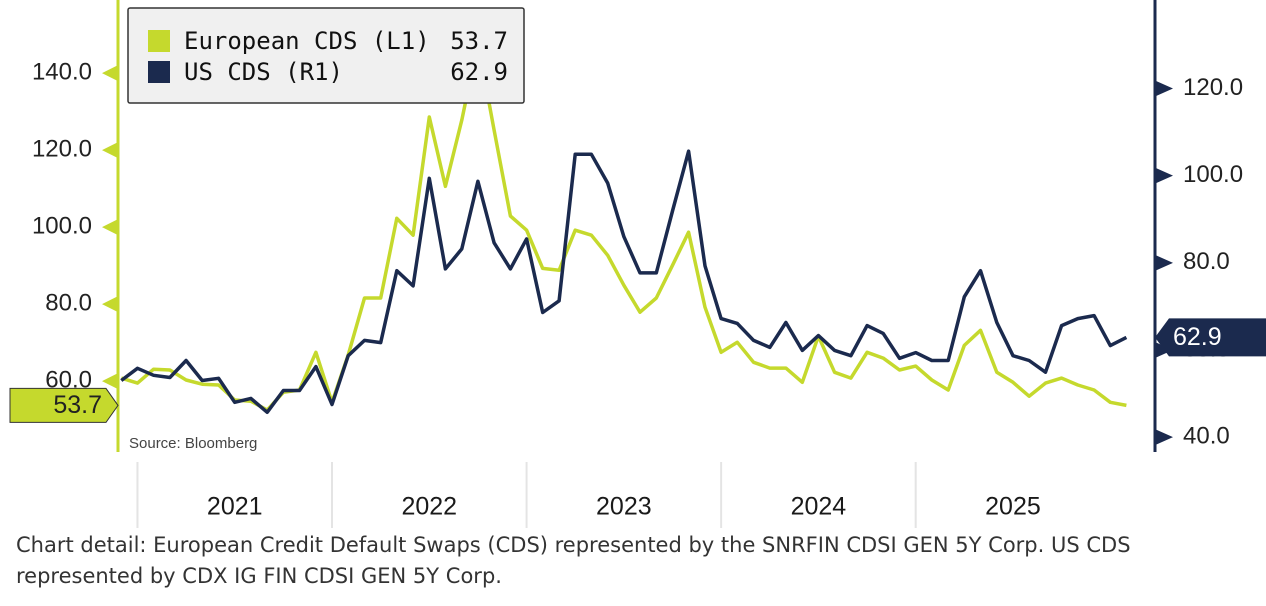 The height and width of the screenshot is (606, 1266). What do you see at coordinates (1206, 261) in the screenshot?
I see `y2-tick-label: 80.0` at bounding box center [1206, 261].